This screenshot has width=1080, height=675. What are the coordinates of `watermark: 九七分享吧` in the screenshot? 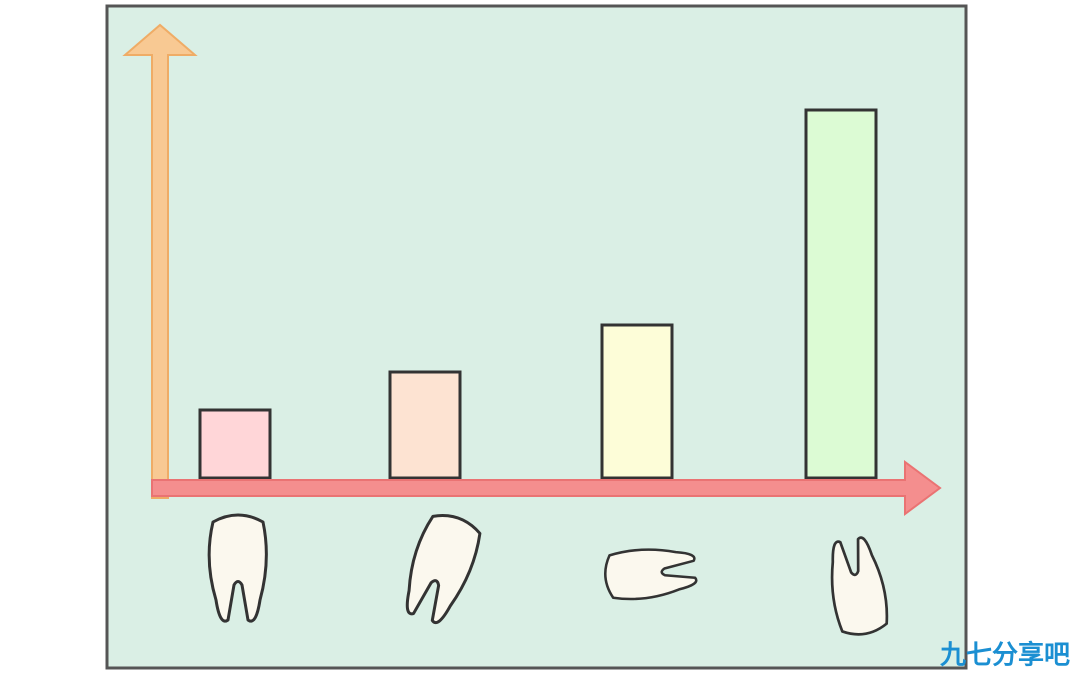 It's located at (1004, 655).